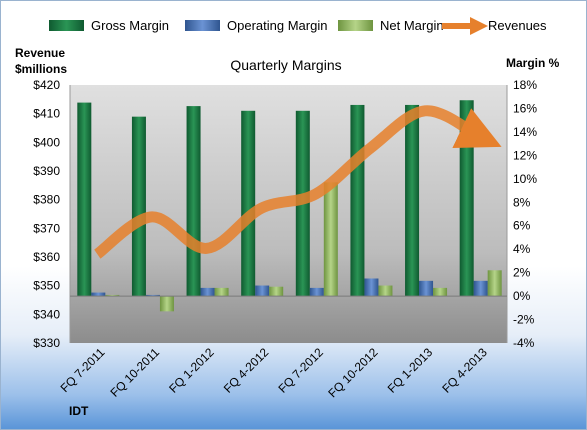  I want to click on right-tick-label: 2%, so click(522, 273).